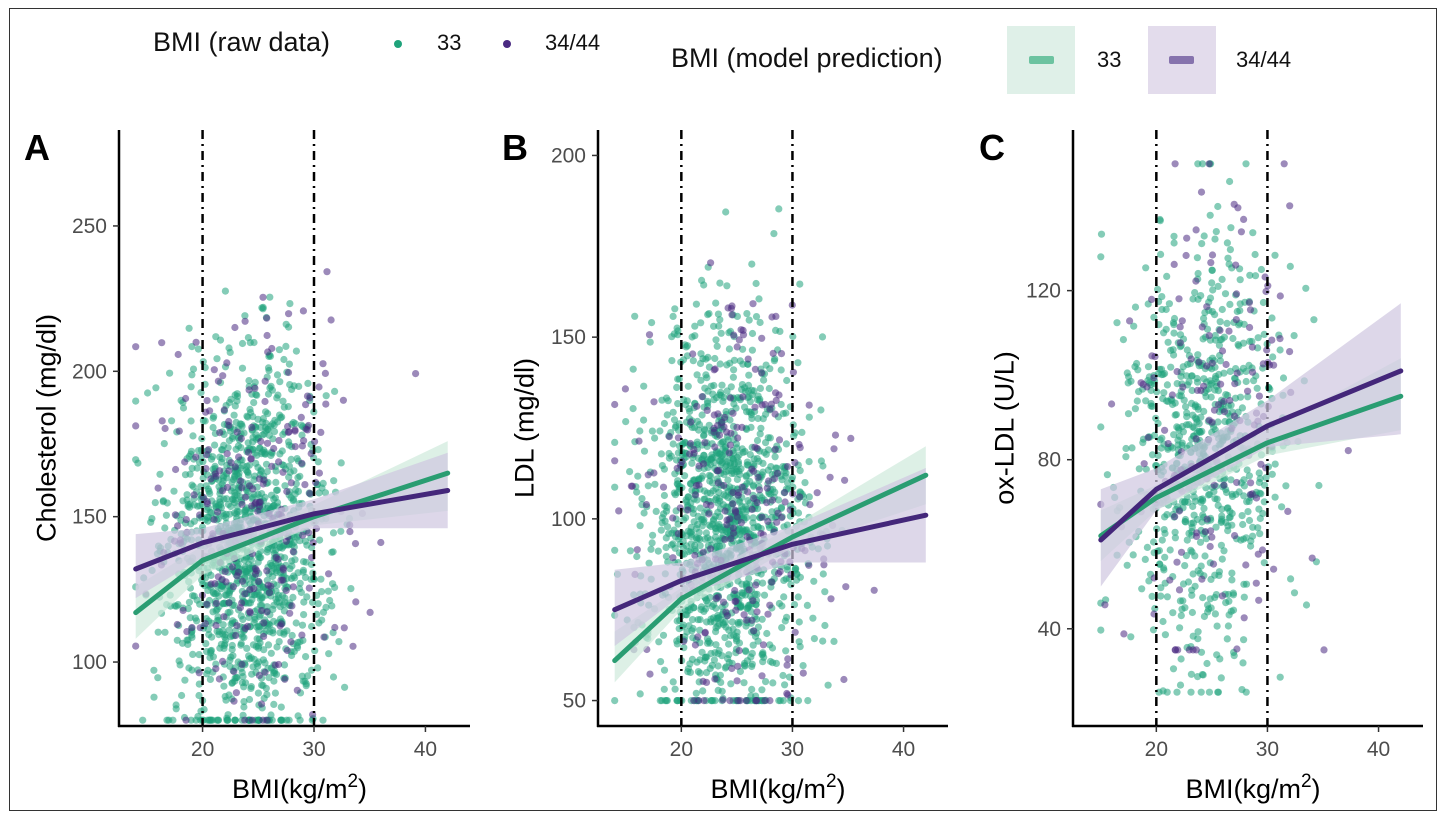  Describe the element at coordinates (1109, 59) in the screenshot. I see `legend-model-33-label: 33` at that location.